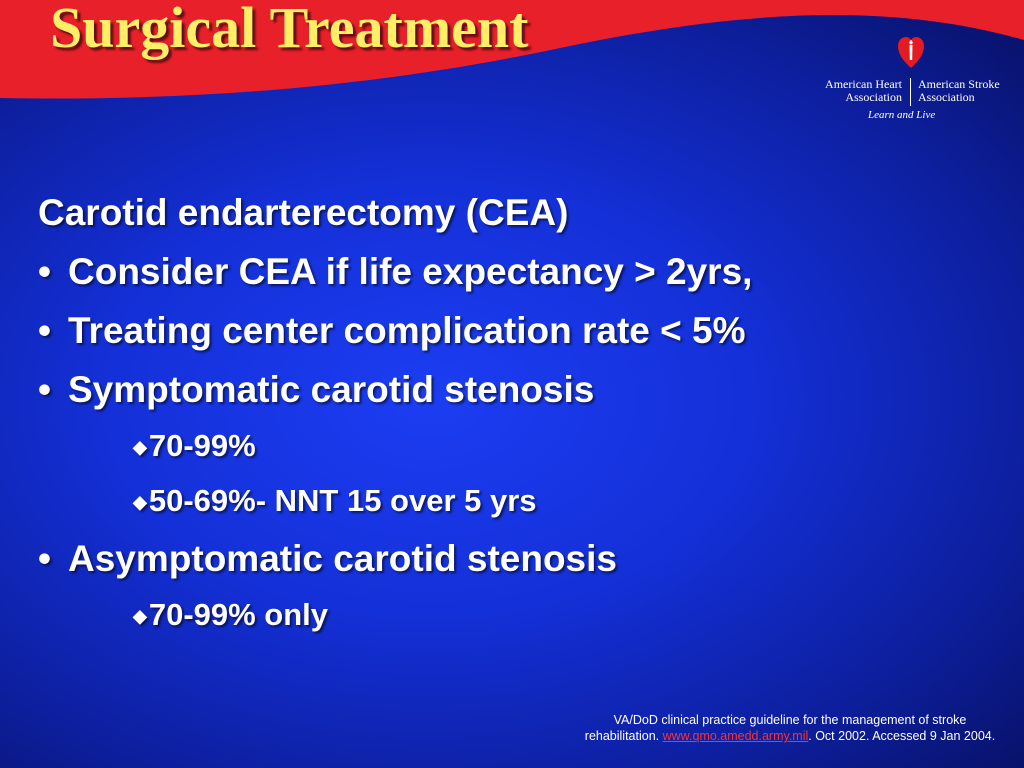  What do you see at coordinates (911, 52) in the screenshot?
I see `heart-torch-icon` at bounding box center [911, 52].